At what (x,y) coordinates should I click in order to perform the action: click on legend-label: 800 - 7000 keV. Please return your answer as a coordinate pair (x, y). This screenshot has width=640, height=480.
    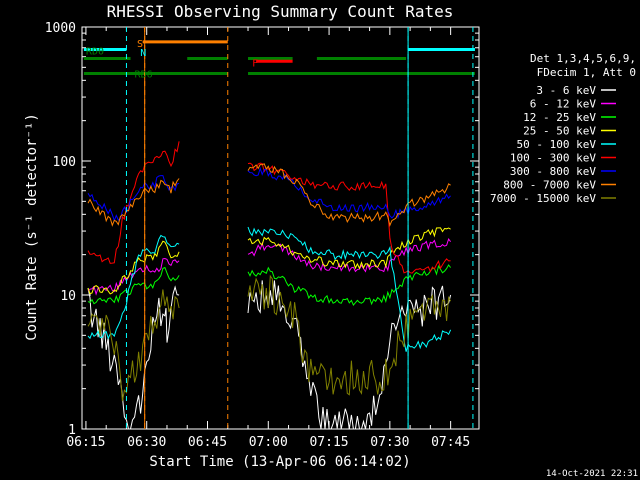
    Looking at the image, I should click on (549, 185).